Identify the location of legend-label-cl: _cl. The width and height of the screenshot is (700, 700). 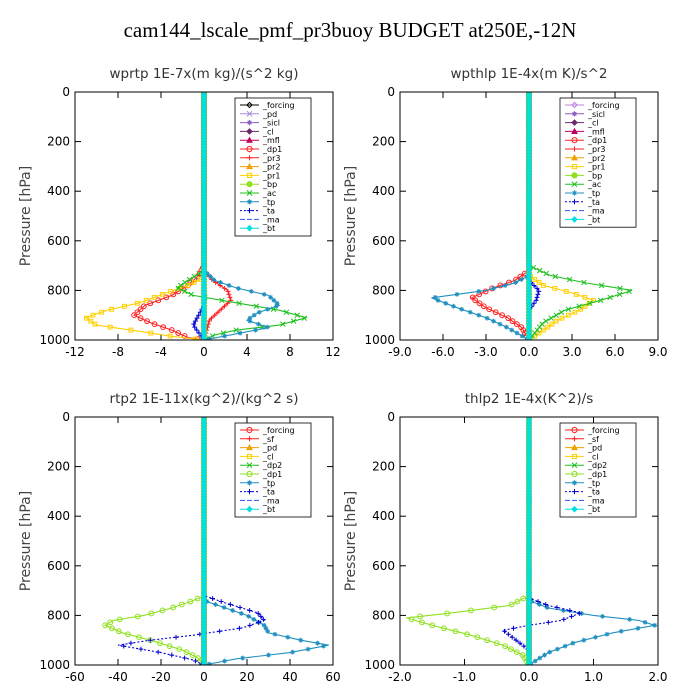
(268, 456).